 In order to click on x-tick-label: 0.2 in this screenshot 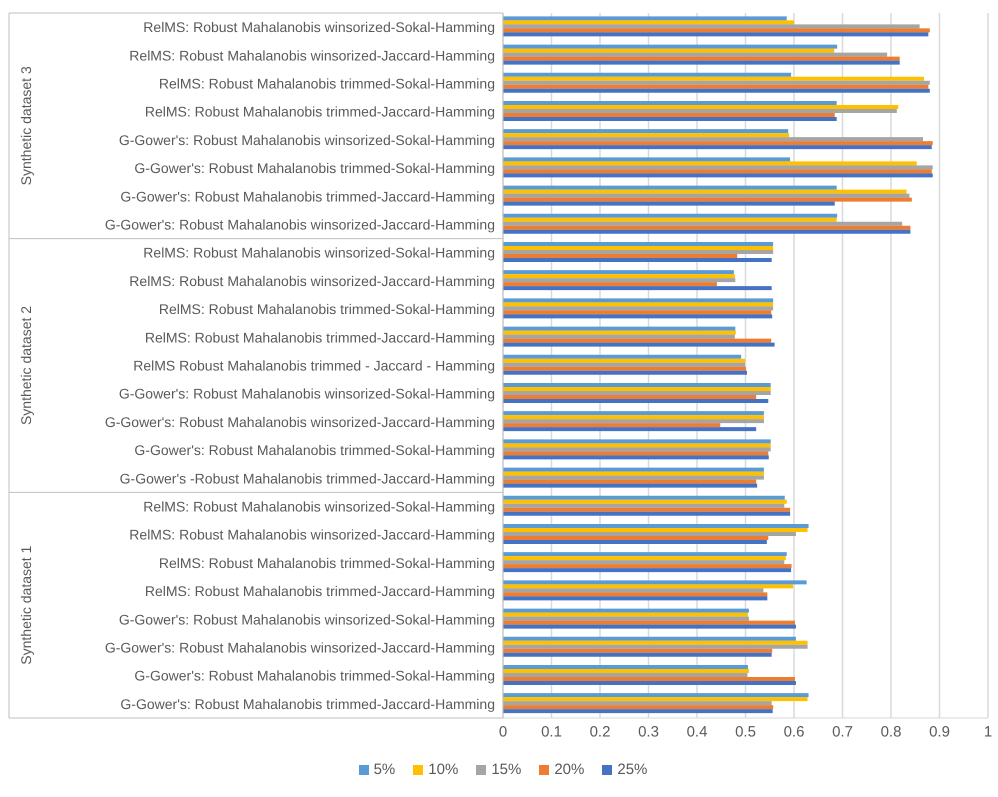, I will do `click(600, 732)`.